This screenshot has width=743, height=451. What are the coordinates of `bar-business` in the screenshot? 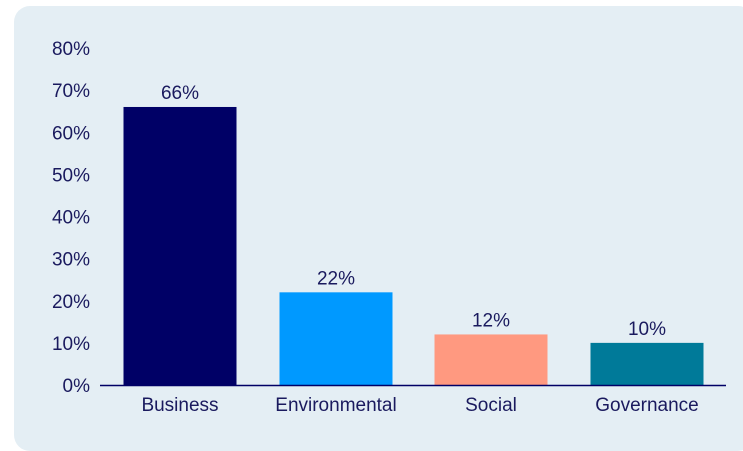 It's located at (180, 245).